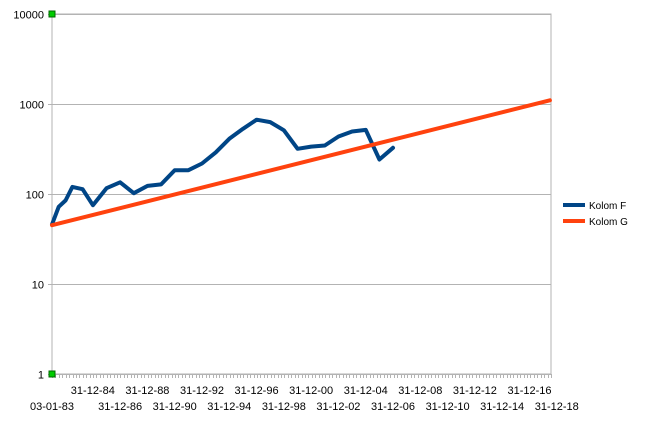 This screenshot has height=427, width=646. Describe the element at coordinates (120, 407) in the screenshot. I see `x-tick-label: 31-12-86` at that location.